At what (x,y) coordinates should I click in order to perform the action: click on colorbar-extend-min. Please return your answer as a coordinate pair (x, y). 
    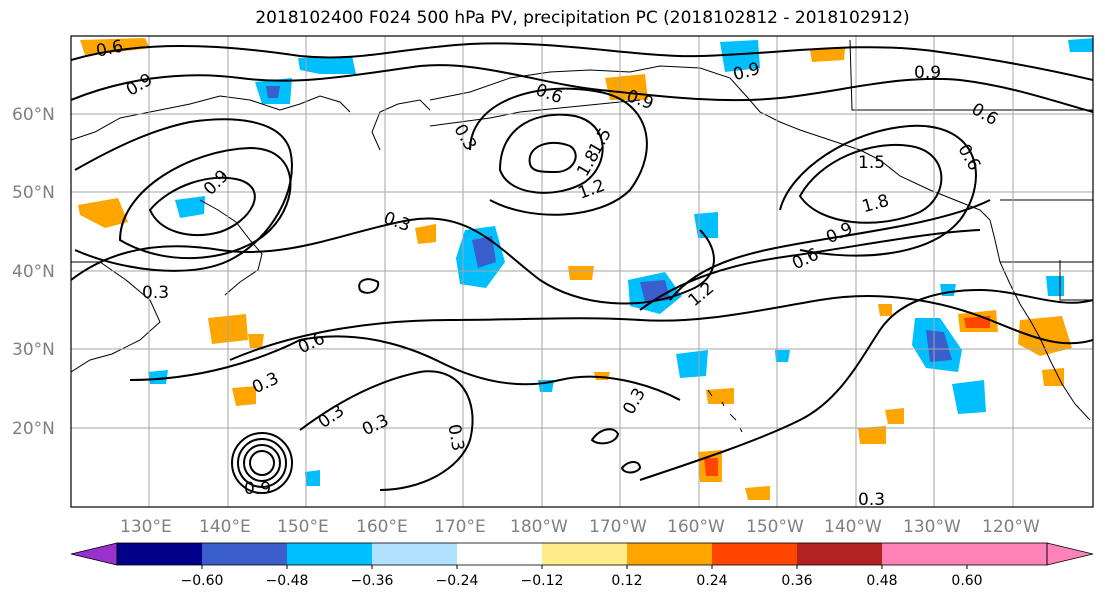
    Looking at the image, I should click on (94, 554).